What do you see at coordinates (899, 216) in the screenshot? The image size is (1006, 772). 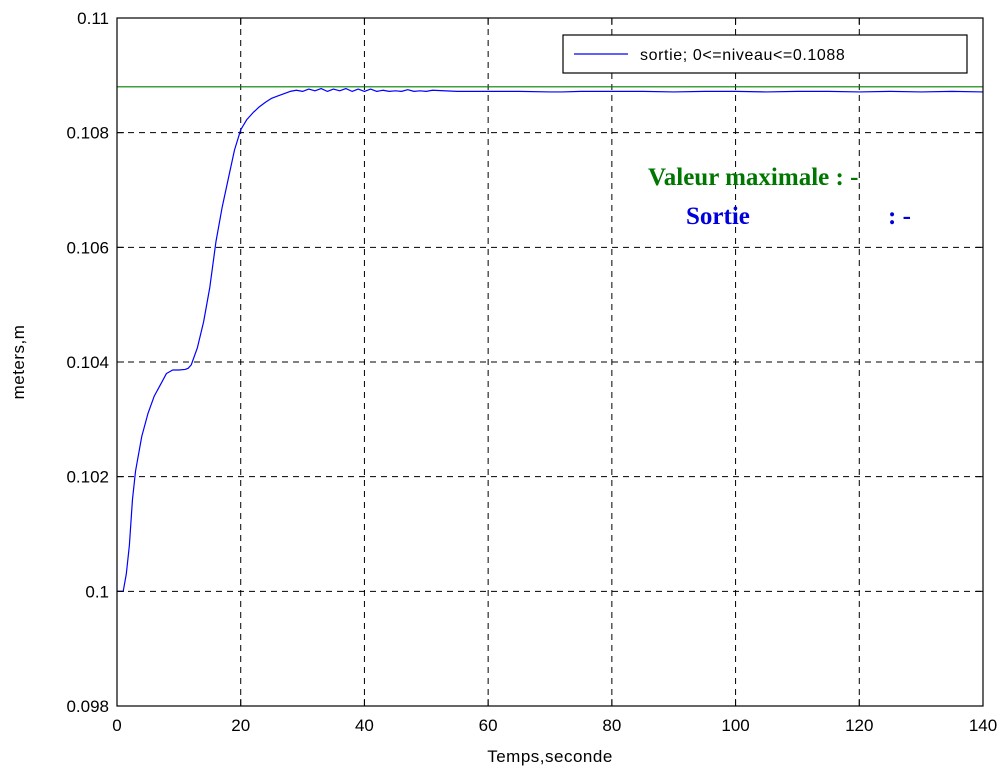 I see `annotation-sortie-value: : -` at bounding box center [899, 216].